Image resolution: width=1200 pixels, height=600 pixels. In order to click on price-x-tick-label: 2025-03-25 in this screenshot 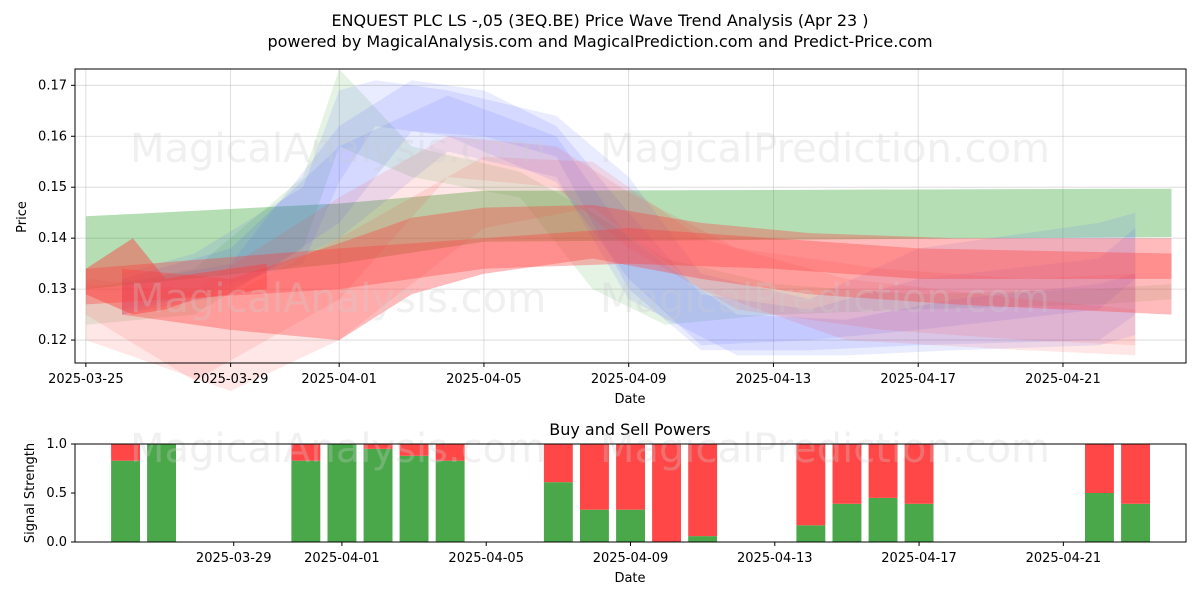, I will do `click(86, 379)`.